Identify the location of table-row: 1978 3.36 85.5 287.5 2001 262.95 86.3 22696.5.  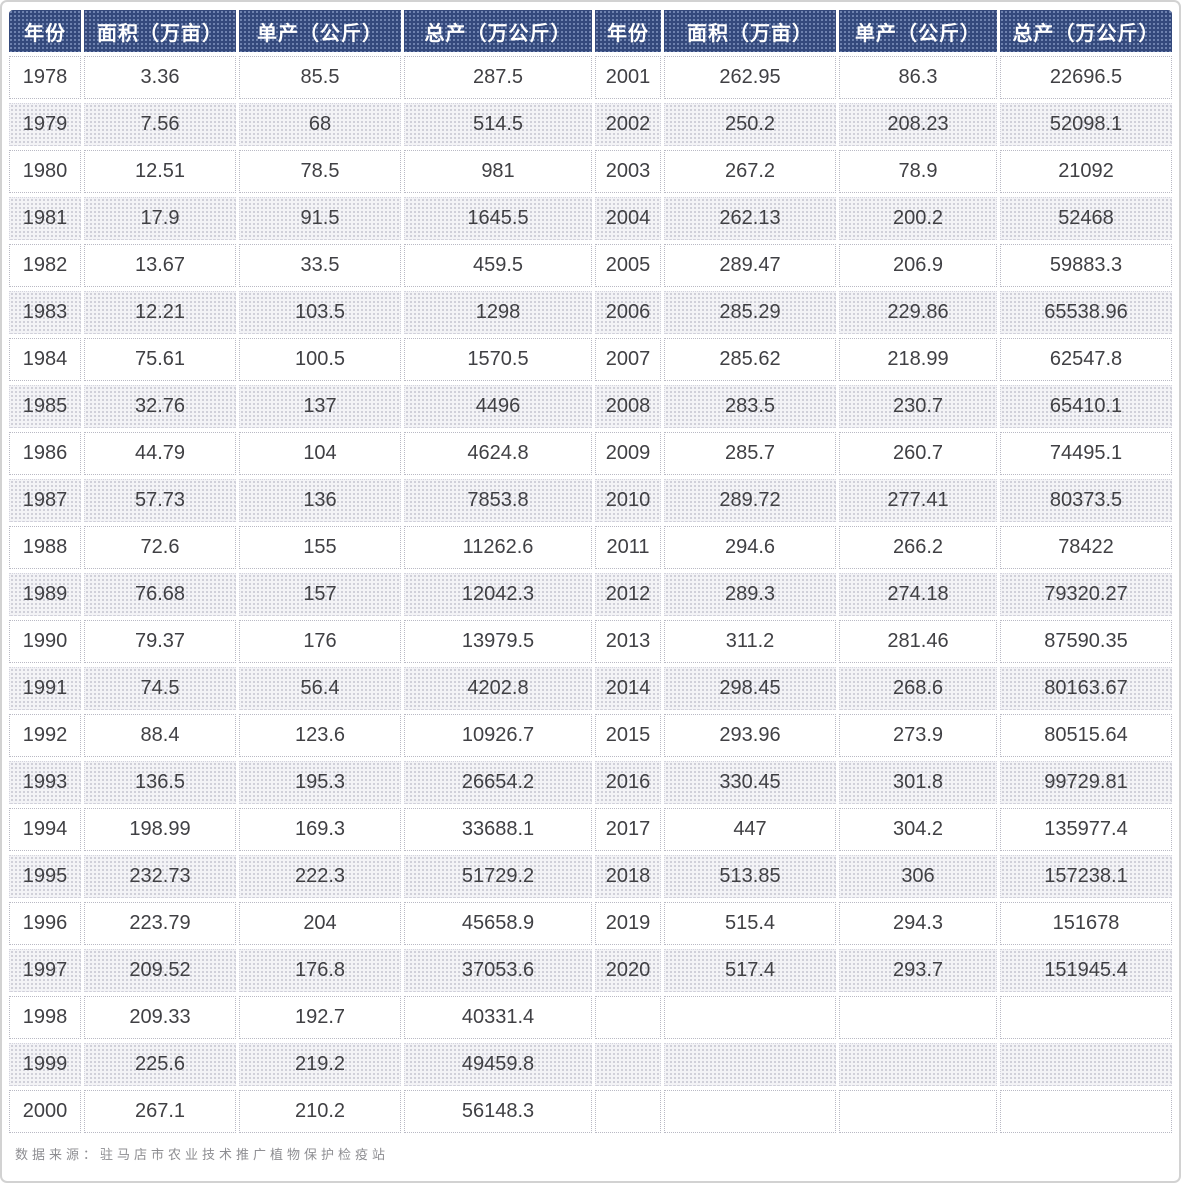
(590, 77).